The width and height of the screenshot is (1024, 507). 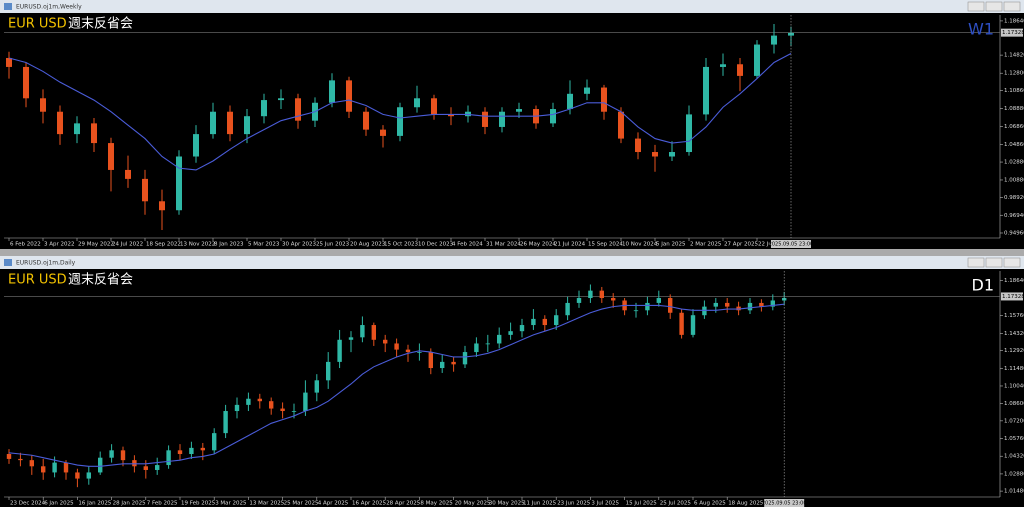 I want to click on x-tick-label: 23 Dec 2024, so click(x=28, y=504).